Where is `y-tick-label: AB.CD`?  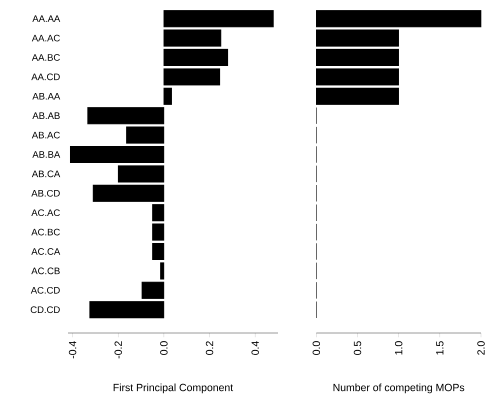 y-tick-label: AB.CD is located at coordinates (45, 193).